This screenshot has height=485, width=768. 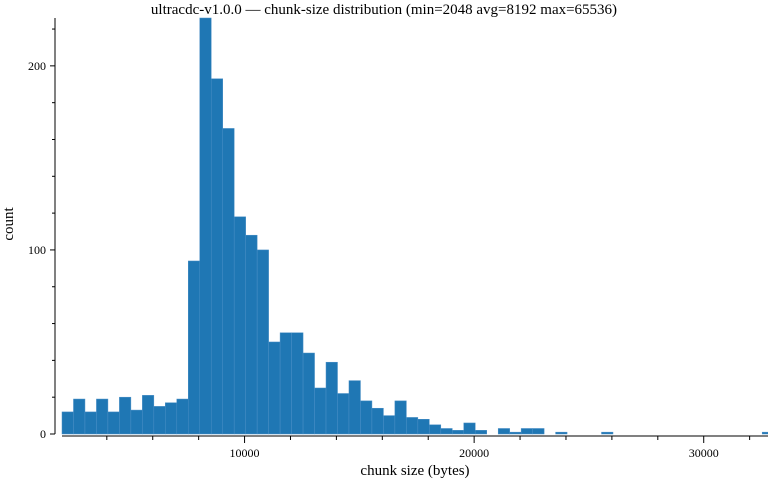 I want to click on x-axis: 10000 20000 30000, so click(x=415, y=447).